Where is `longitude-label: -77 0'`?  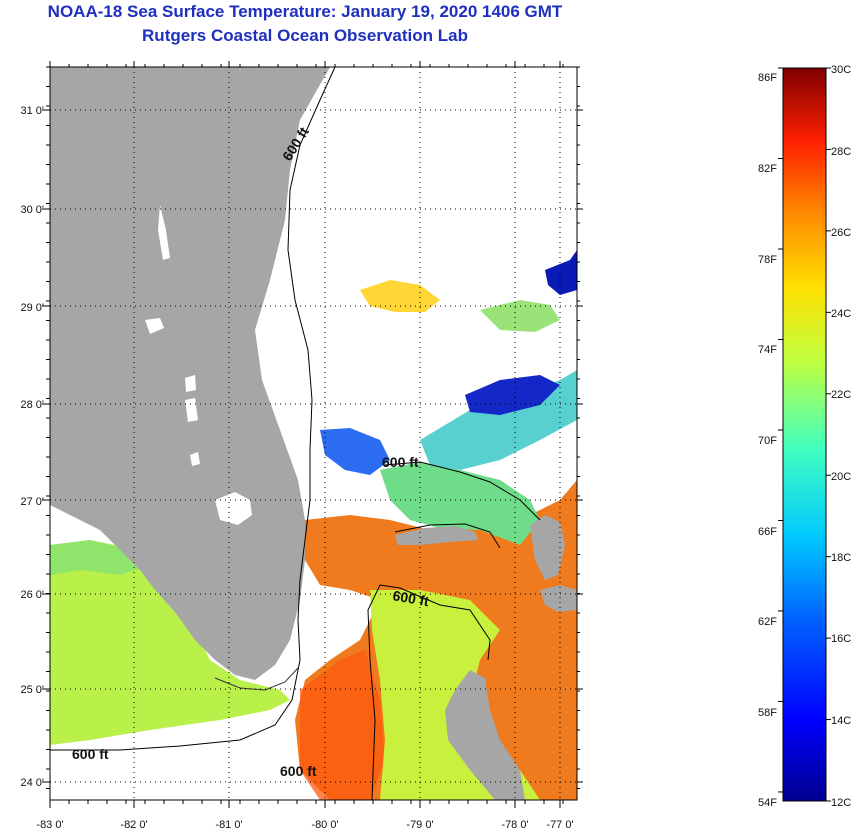 longitude-label: -77 0' is located at coordinates (559, 825).